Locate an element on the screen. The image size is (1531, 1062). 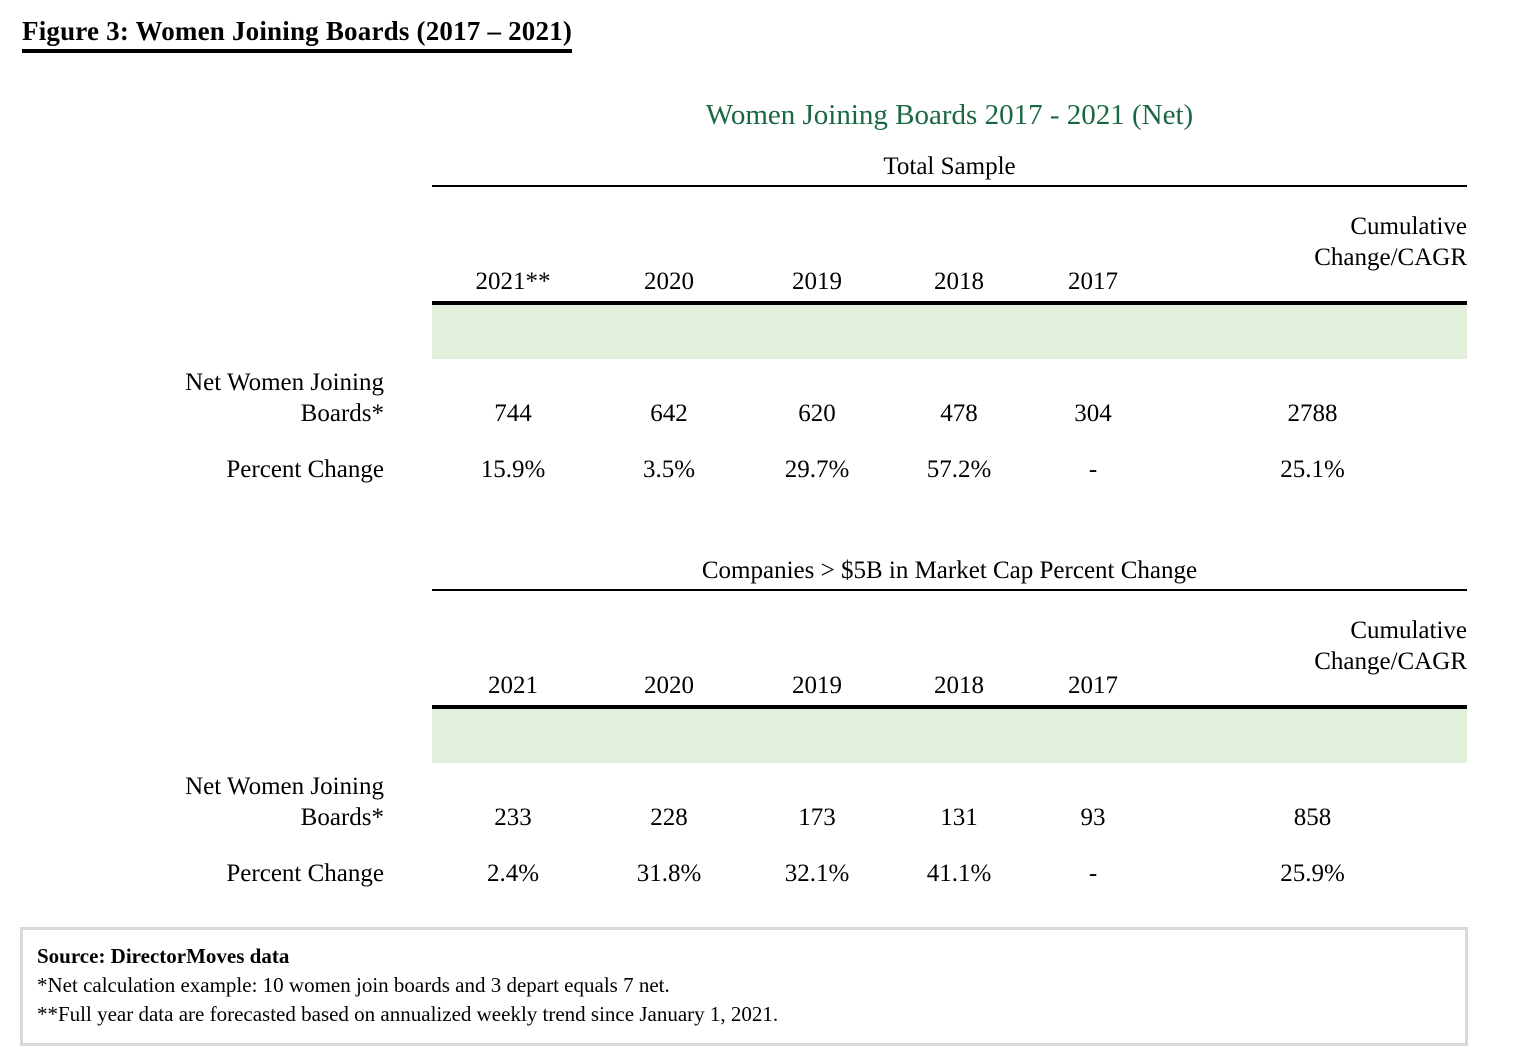
pct-value-2021: 2.4% is located at coordinates (513, 873).